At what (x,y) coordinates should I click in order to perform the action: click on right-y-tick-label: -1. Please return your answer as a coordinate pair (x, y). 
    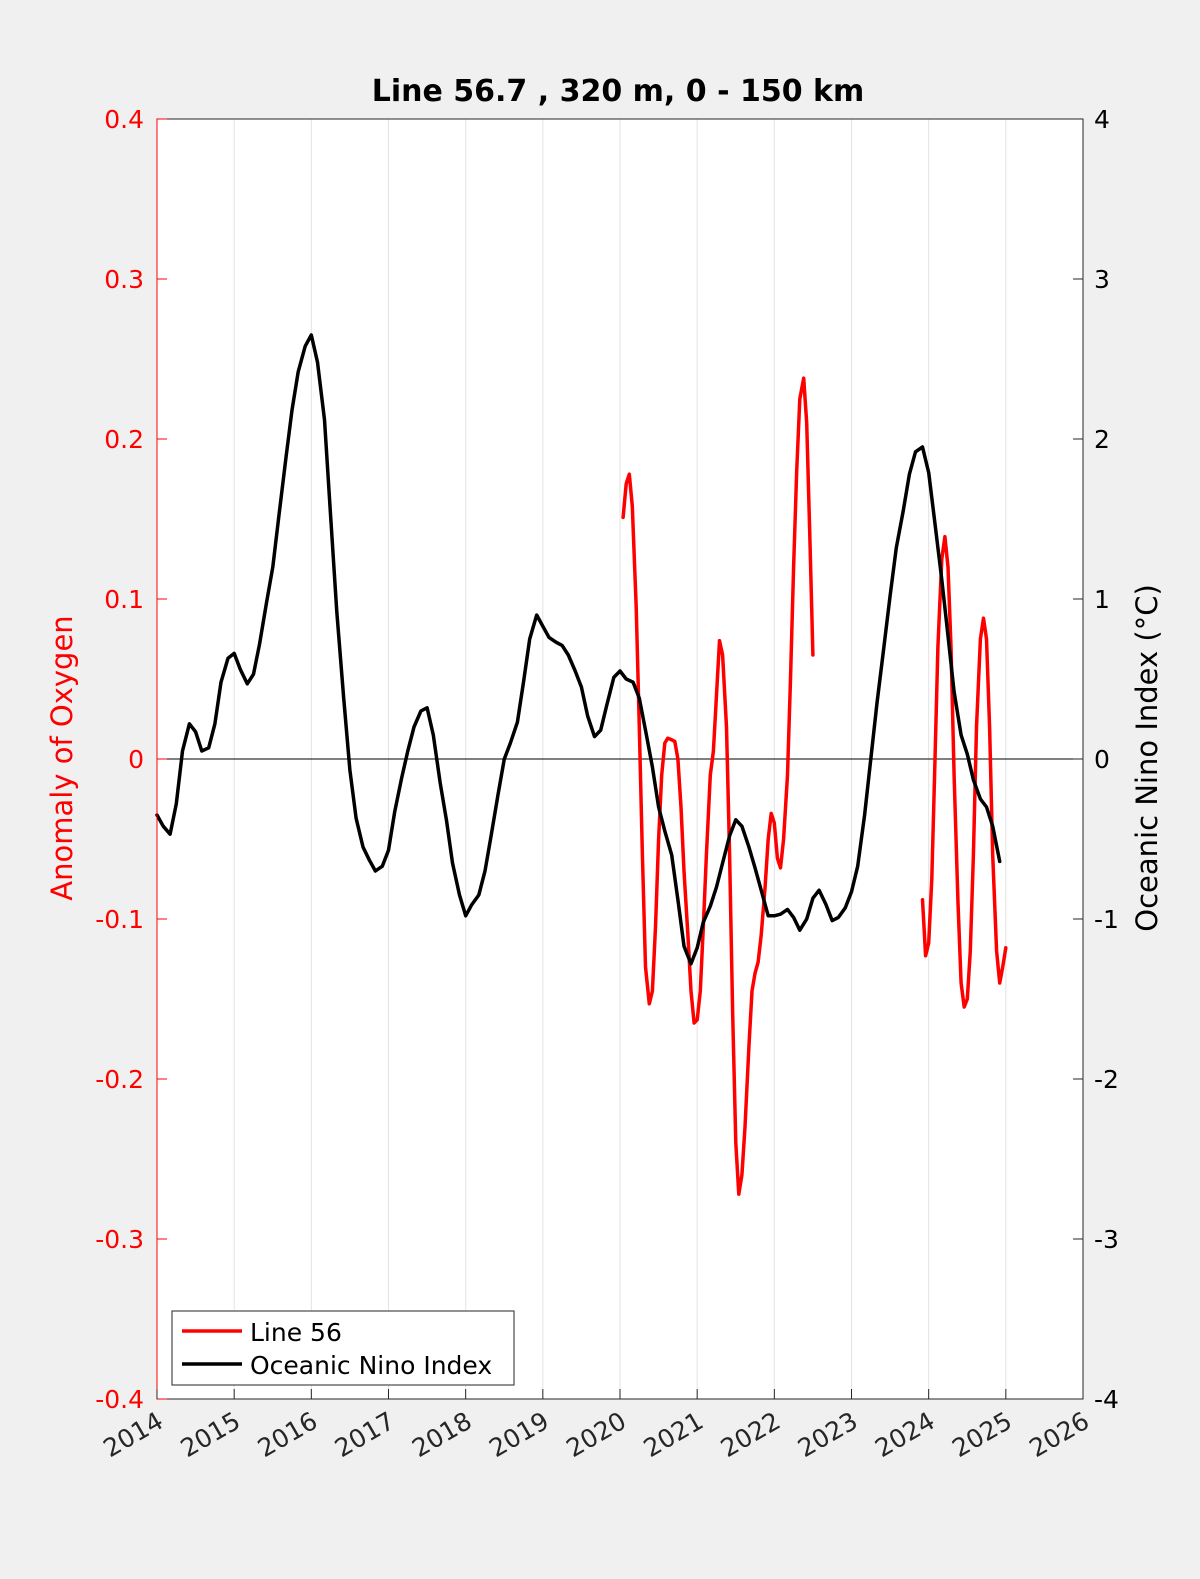
    Looking at the image, I should click on (1106, 919).